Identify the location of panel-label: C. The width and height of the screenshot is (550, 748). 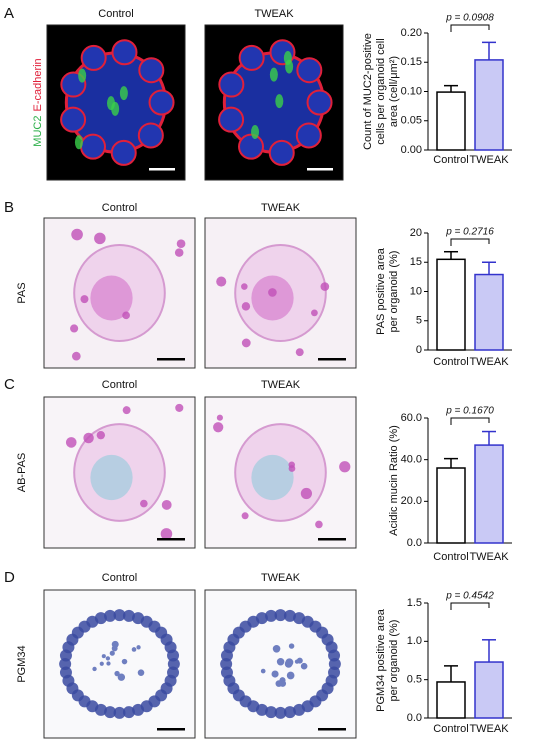
(9, 384).